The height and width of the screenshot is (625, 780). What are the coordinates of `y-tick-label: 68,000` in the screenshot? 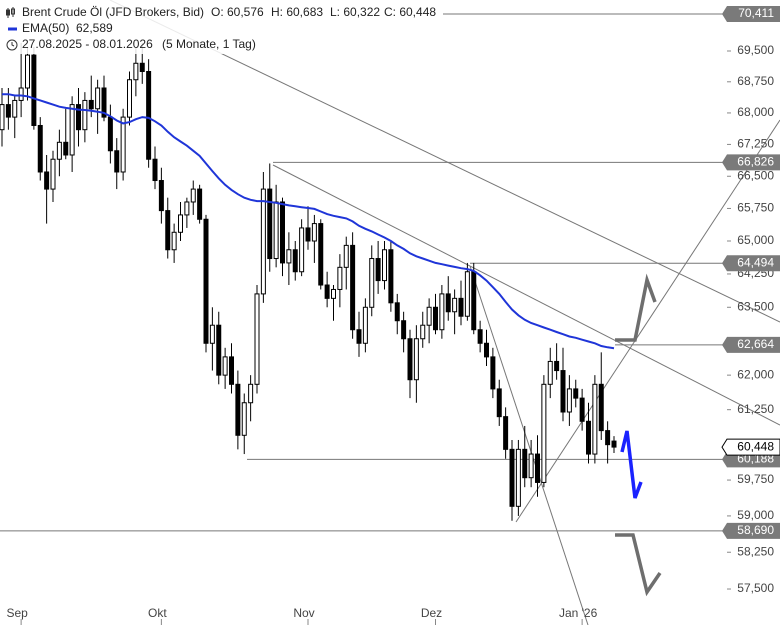 It's located at (755, 112).